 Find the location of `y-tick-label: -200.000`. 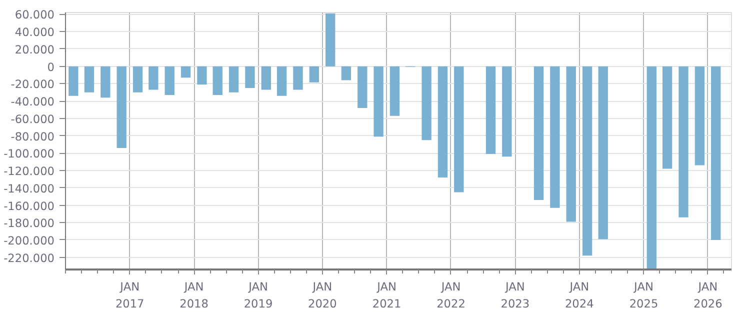

y-tick-label: -200.000 is located at coordinates (29, 240).